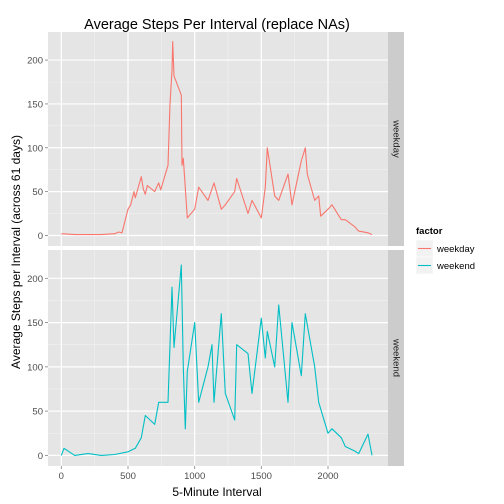 The image size is (504, 504). What do you see at coordinates (216, 492) in the screenshot?
I see `x-axis-title: 5-Minute Interval` at bounding box center [216, 492].